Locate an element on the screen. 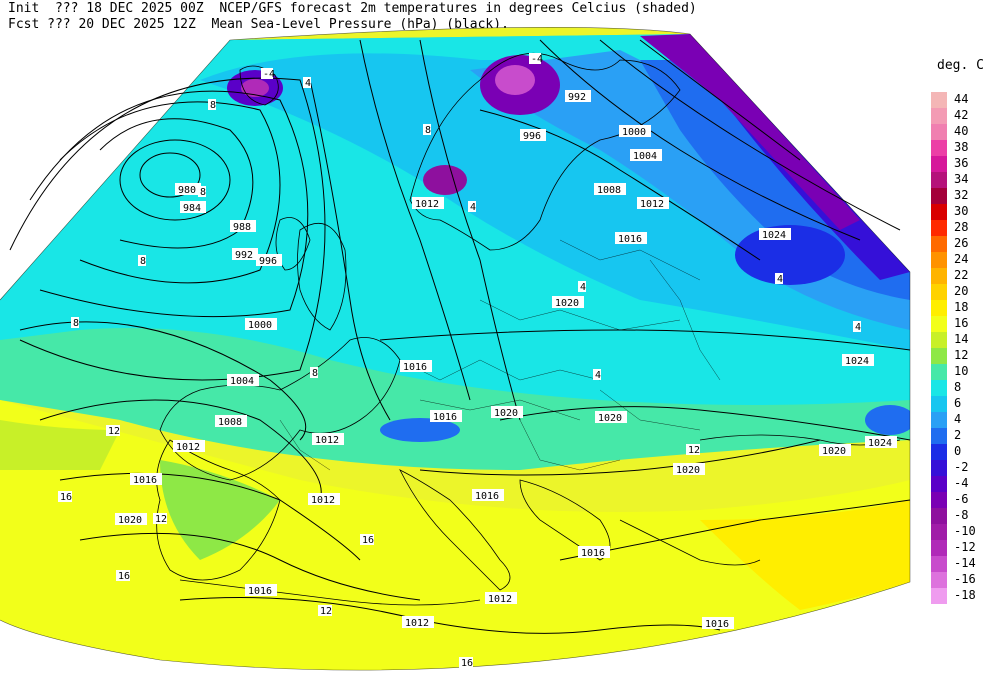 The width and height of the screenshot is (1000, 680). legend-label: -14 is located at coordinates (965, 563).